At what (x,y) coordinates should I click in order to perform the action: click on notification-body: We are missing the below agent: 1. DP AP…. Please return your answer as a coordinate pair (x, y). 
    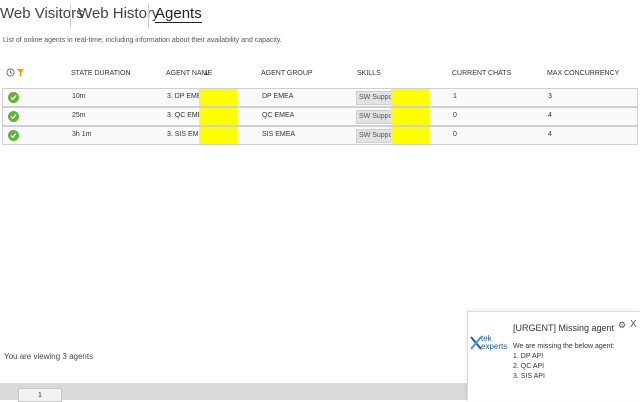
    Looking at the image, I should click on (564, 361).